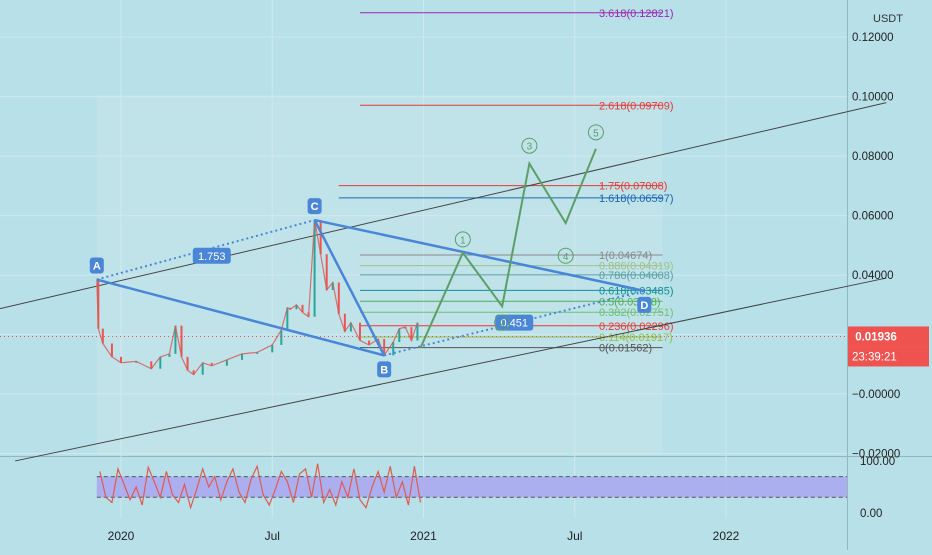 Image resolution: width=932 pixels, height=555 pixels. What do you see at coordinates (633, 187) in the screenshot?
I see `fib-level-label: 1.75(0.07008)` at bounding box center [633, 187].